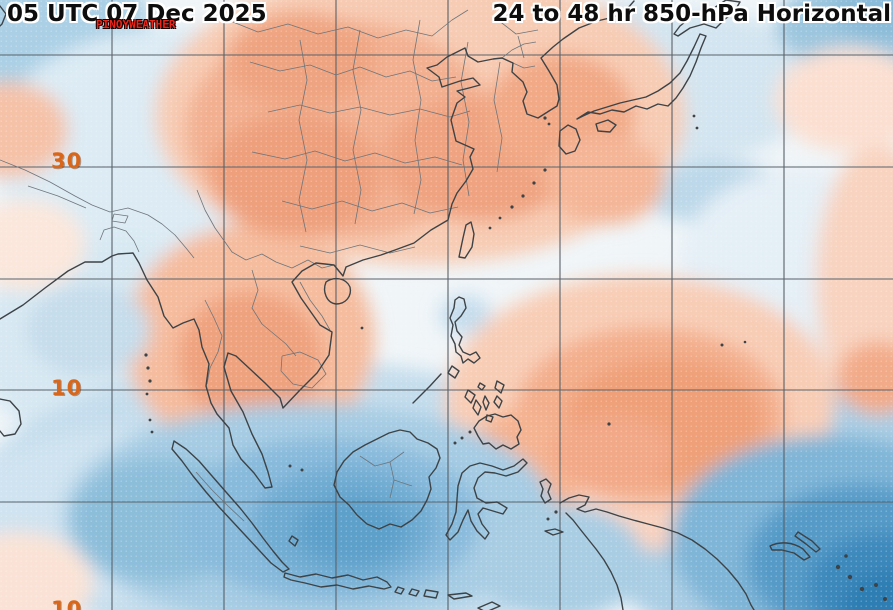  Describe the element at coordinates (67, 388) in the screenshot. I see `lat-label-10n: 10` at that location.